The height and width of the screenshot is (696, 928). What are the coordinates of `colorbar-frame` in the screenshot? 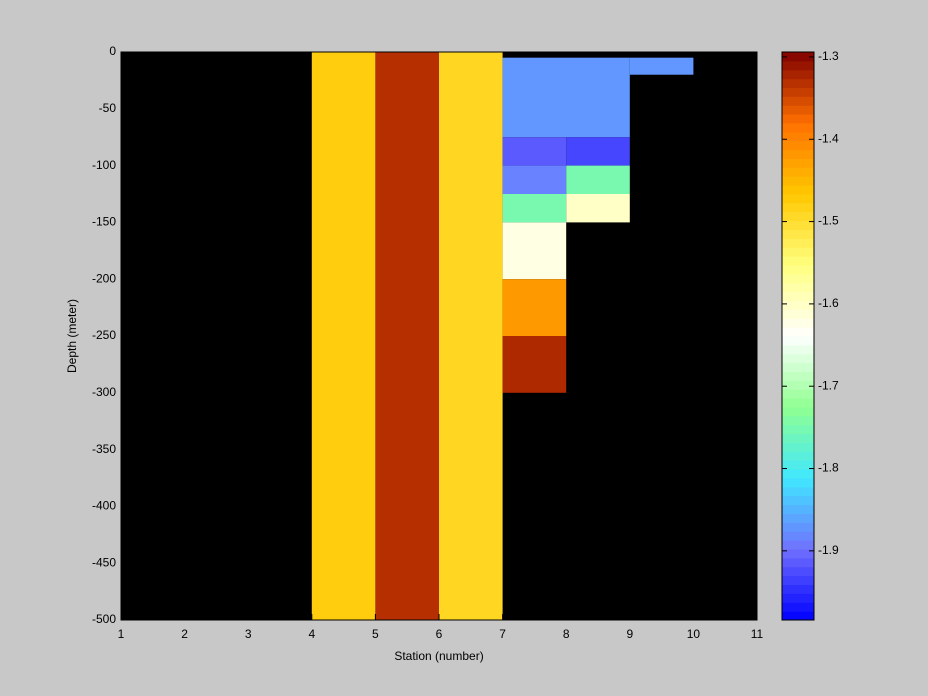 It's located at (798, 336).